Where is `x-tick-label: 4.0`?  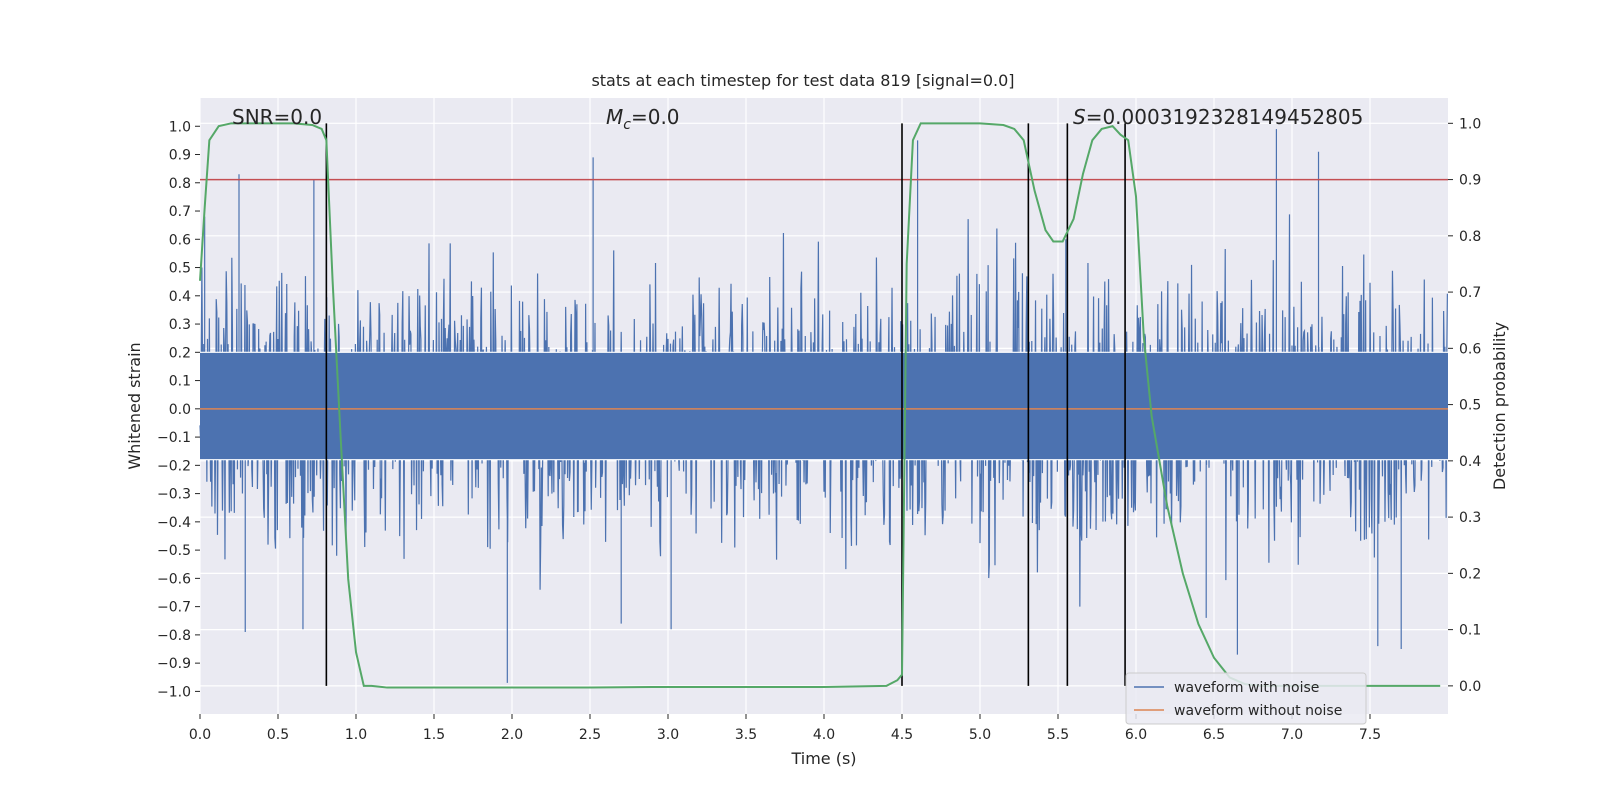
x-tick-label: 4.0 is located at coordinates (824, 735).